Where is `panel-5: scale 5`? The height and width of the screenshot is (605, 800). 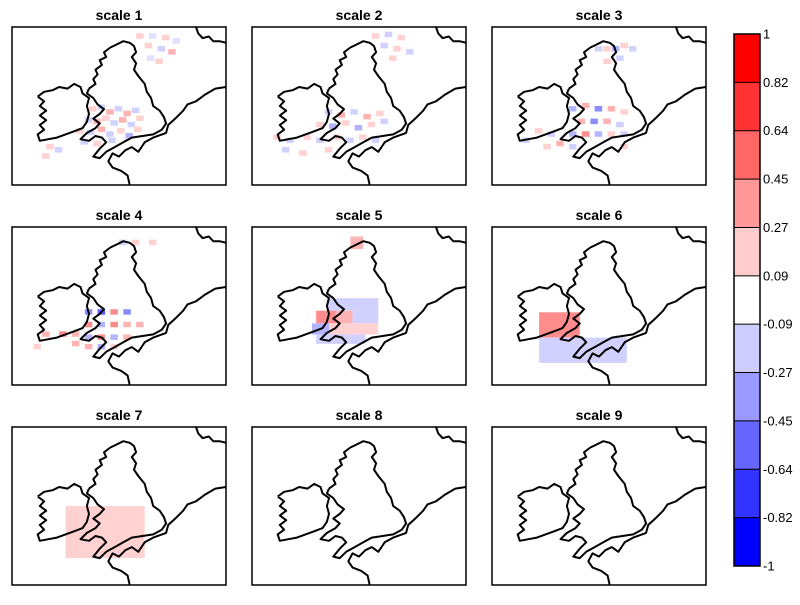 panel-5: scale 5 is located at coordinates (359, 296).